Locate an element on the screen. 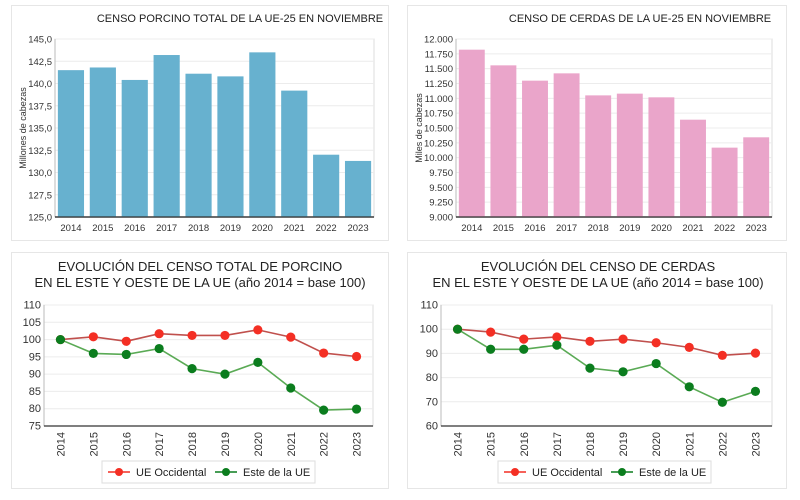 The width and height of the screenshot is (800, 500). y-tick-label: 75 is located at coordinates (35, 427).